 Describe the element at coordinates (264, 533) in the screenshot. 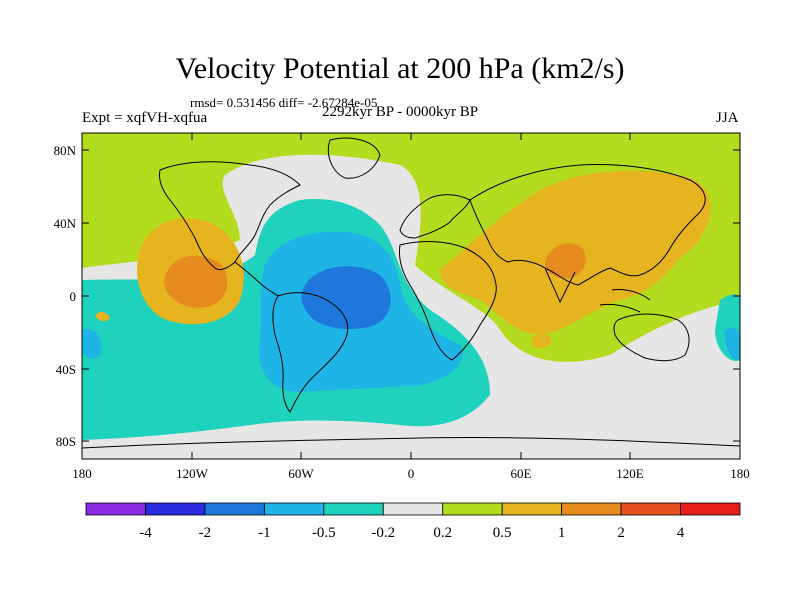

I see `colorbar-label: -1` at that location.